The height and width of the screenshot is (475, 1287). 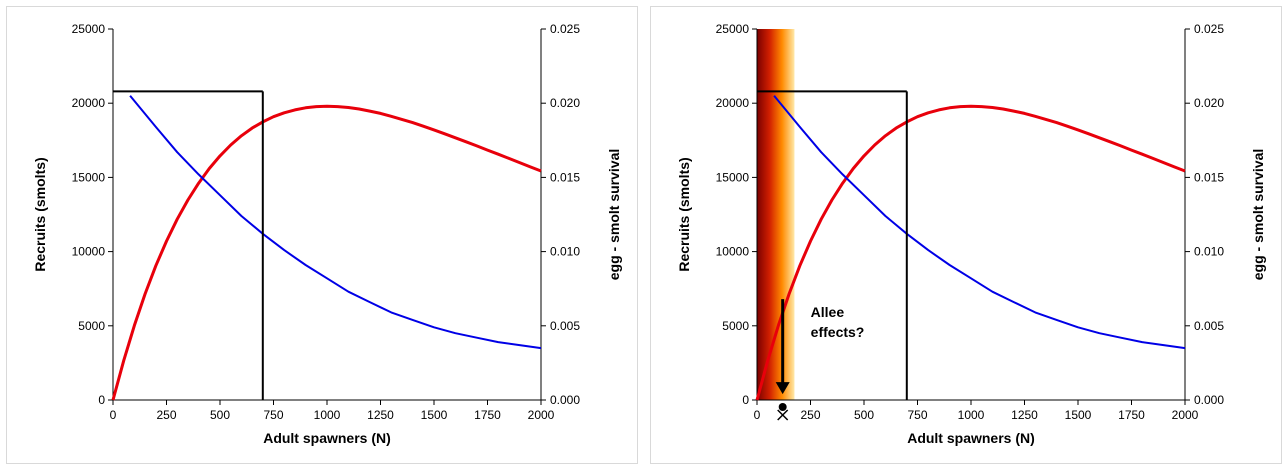 What do you see at coordinates (783, 415) in the screenshot?
I see `crossbone` at bounding box center [783, 415].